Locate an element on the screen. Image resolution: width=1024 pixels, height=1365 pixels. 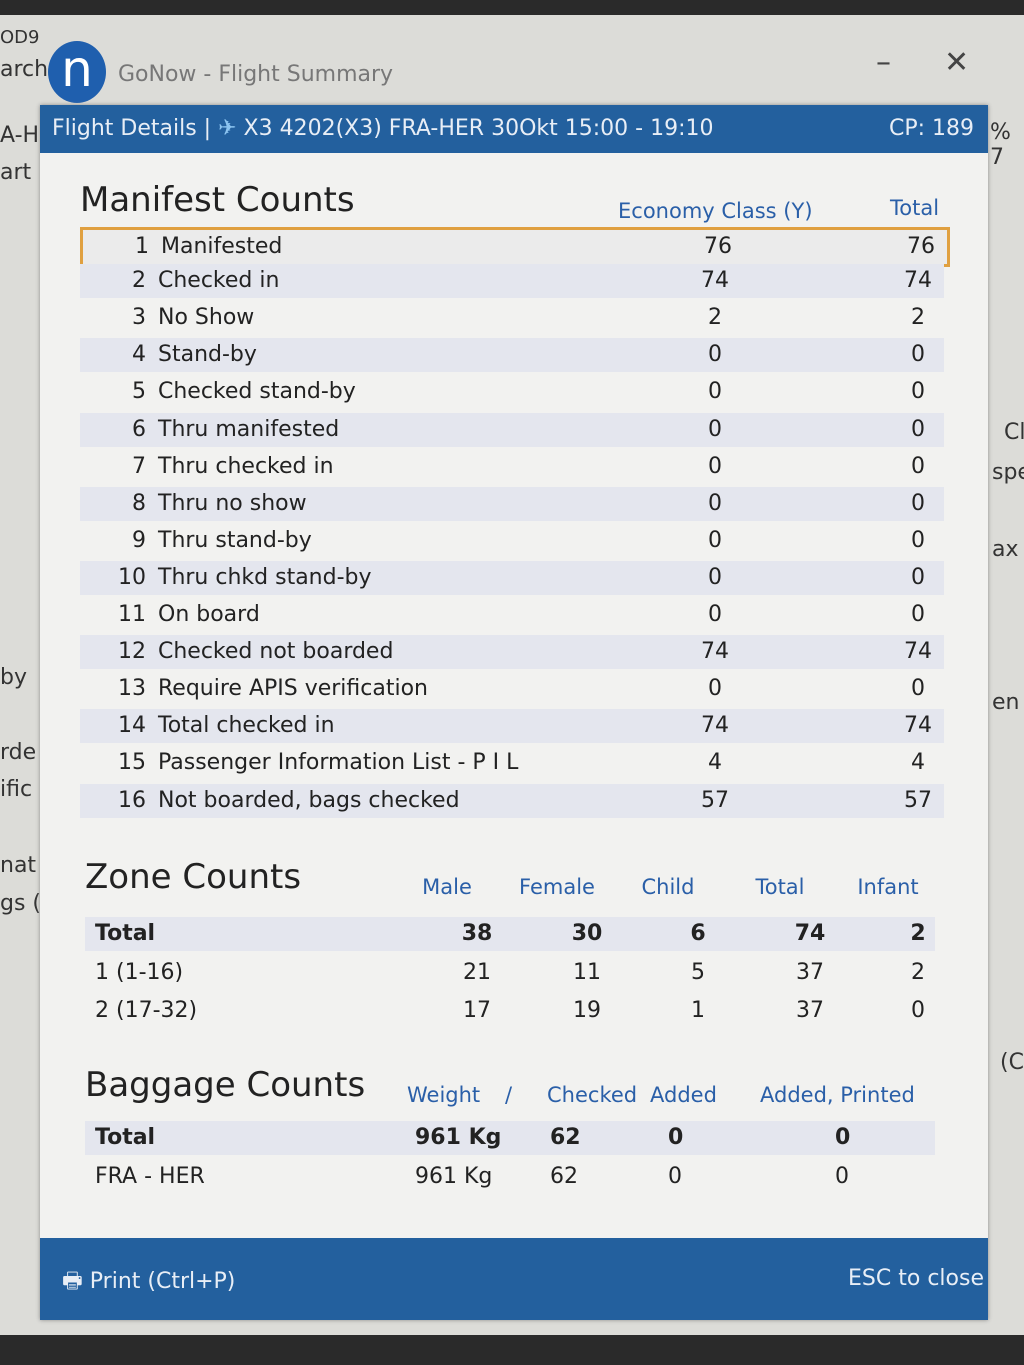
manifest-row: 6 Thru manifested 0 0 is located at coordinates (512, 429).